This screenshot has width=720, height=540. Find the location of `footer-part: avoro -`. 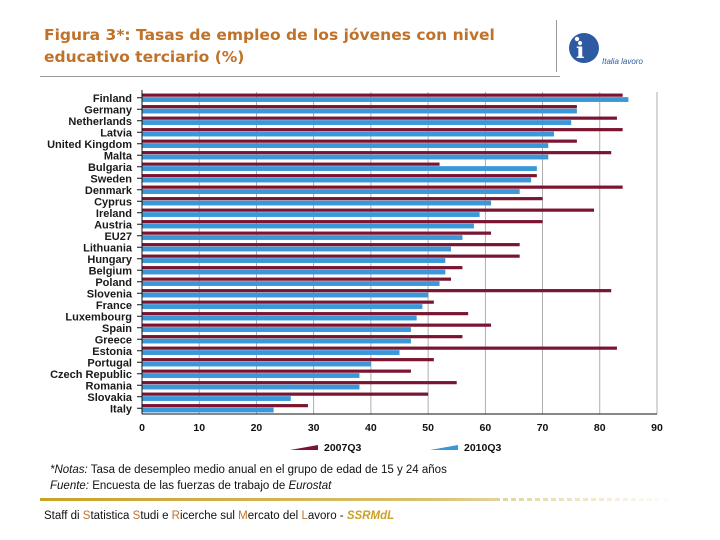

footer-part: avoro - is located at coordinates (327, 516).